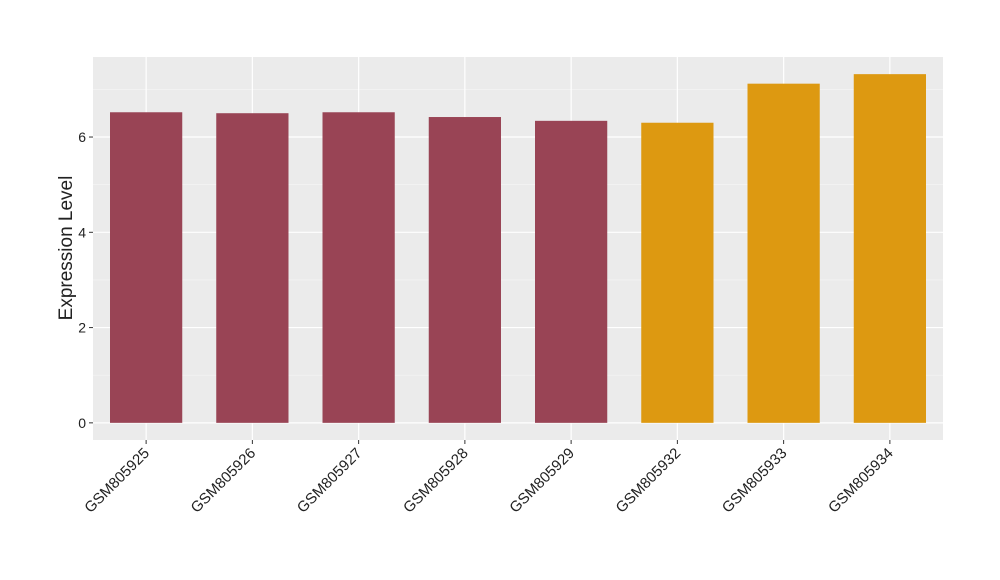 This screenshot has height=580, width=1000. I want to click on x-tick-label: GSM805925, so click(117, 481).